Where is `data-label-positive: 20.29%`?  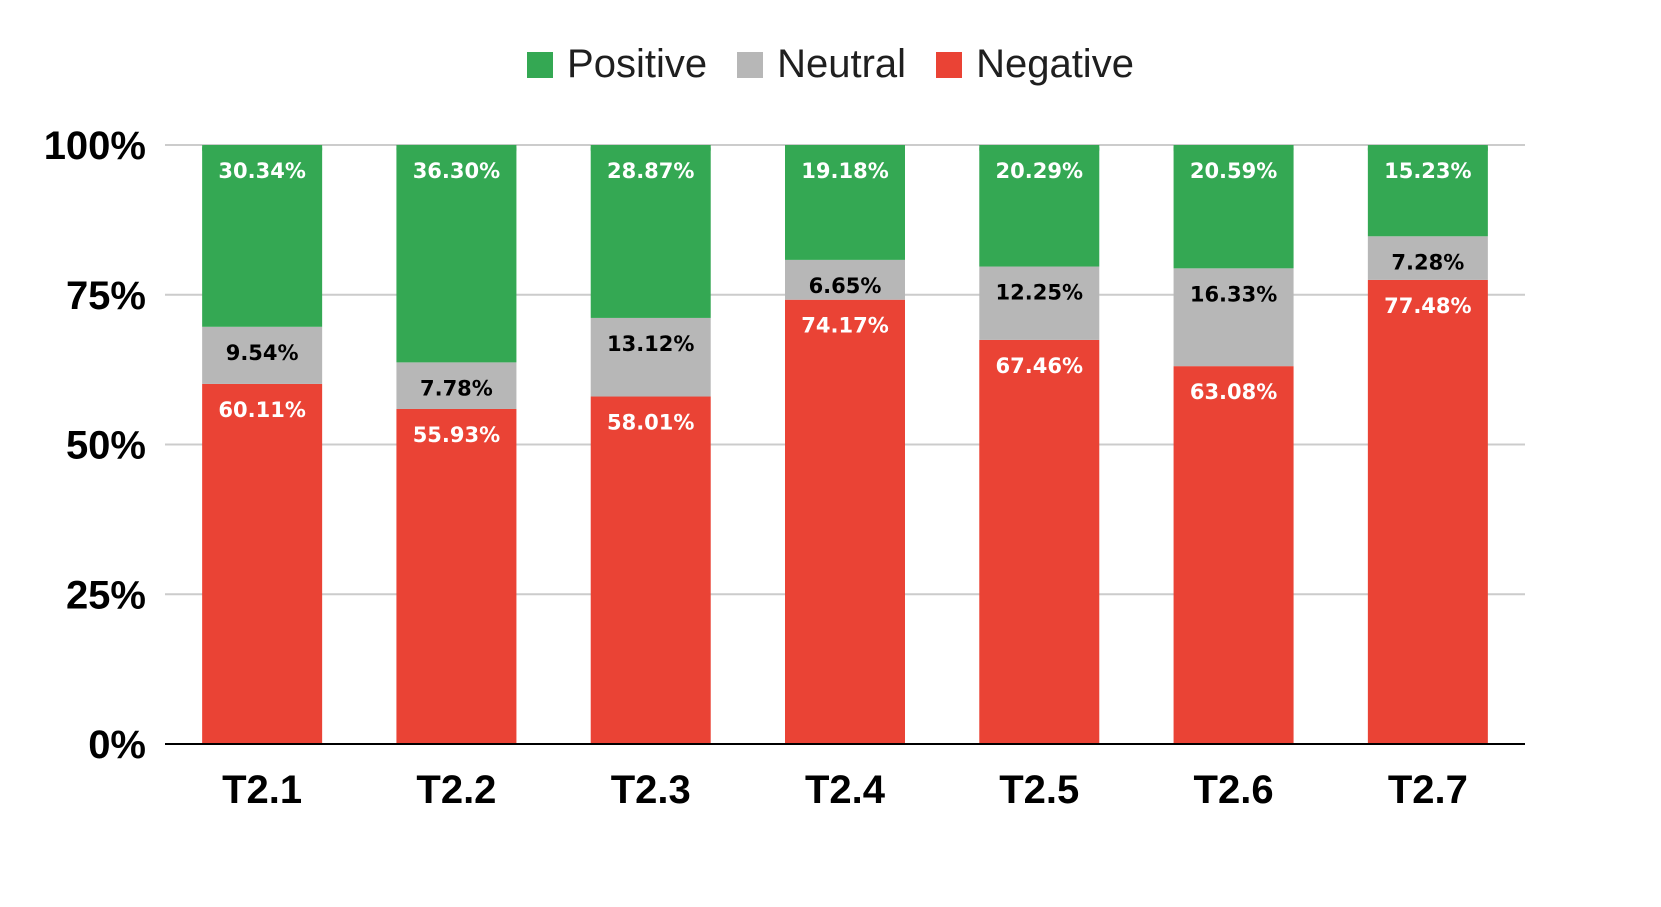 data-label-positive: 20.29% is located at coordinates (1039, 171).